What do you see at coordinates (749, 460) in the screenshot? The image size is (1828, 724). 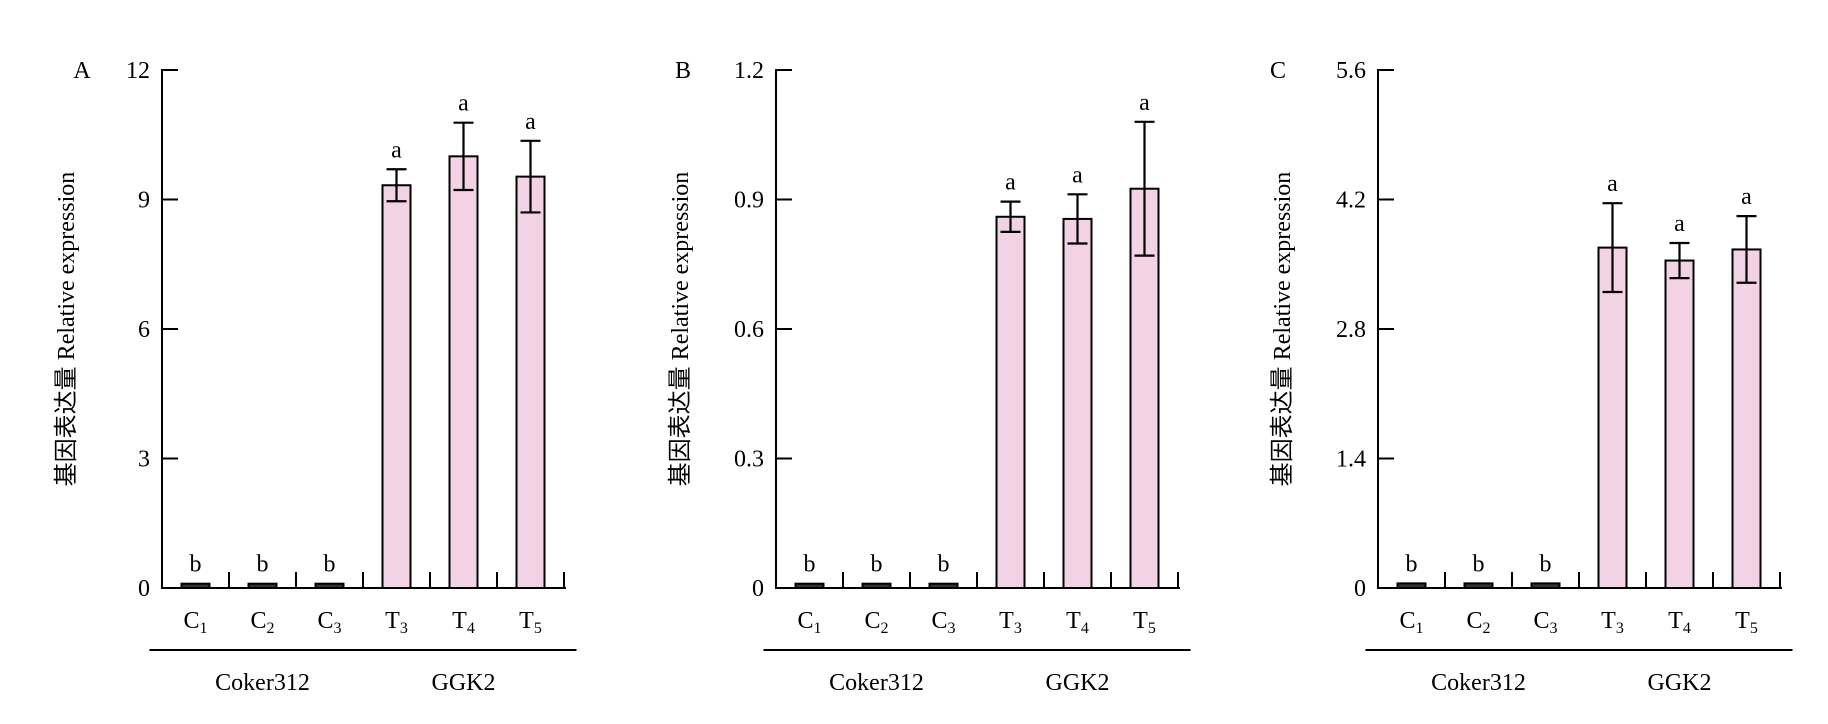 I see `y-tick-label: 0.3` at bounding box center [749, 460].